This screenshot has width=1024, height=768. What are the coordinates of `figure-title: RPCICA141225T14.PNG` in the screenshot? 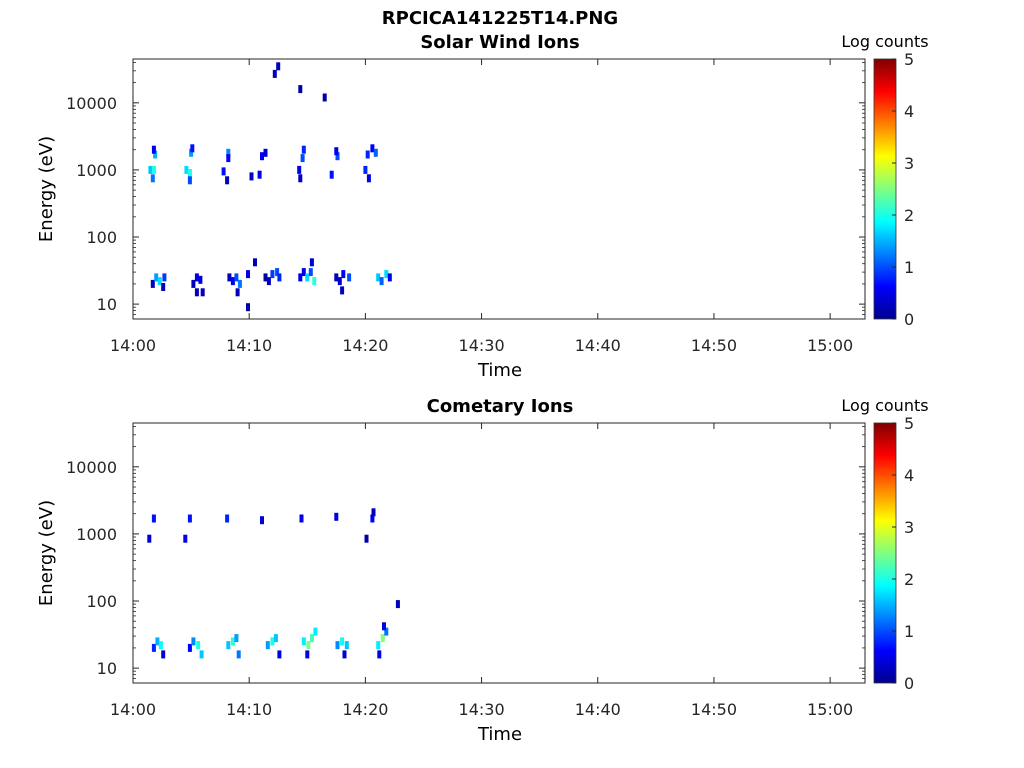 It's located at (500, 18).